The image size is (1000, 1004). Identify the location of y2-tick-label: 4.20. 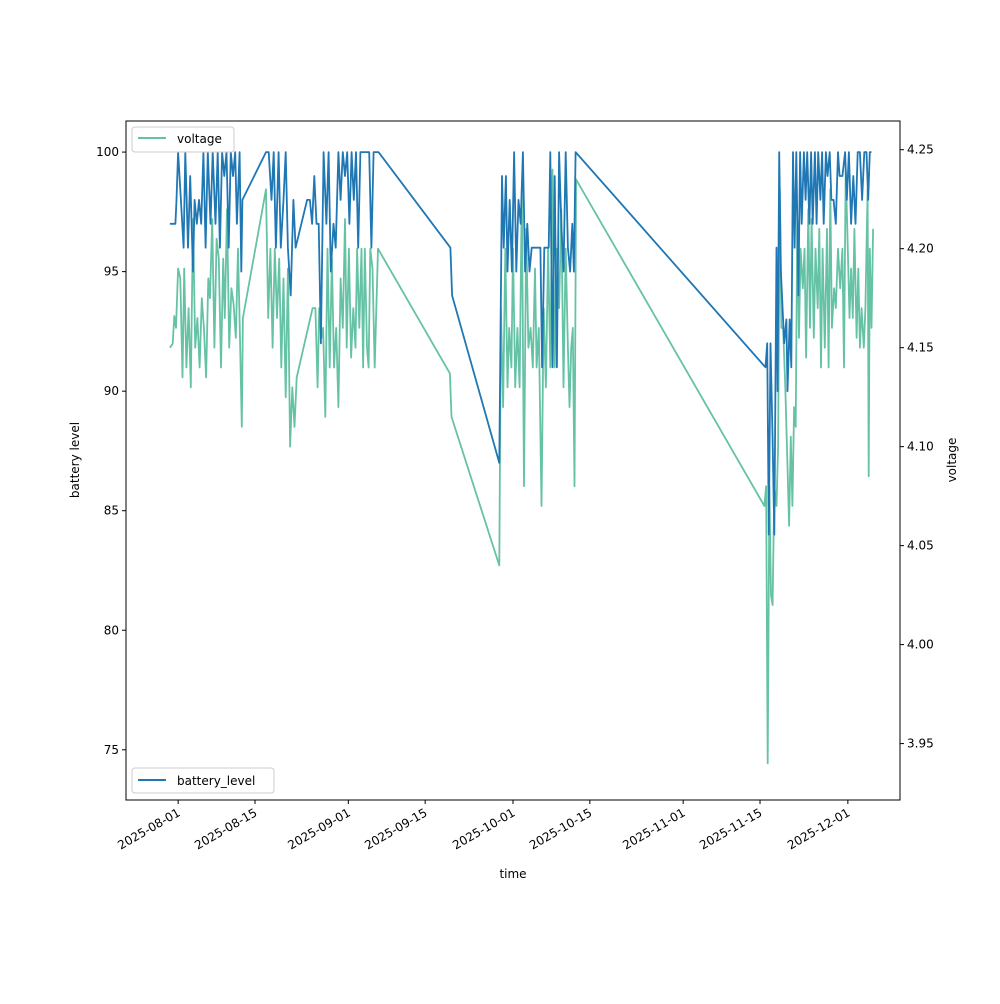
(920, 249).